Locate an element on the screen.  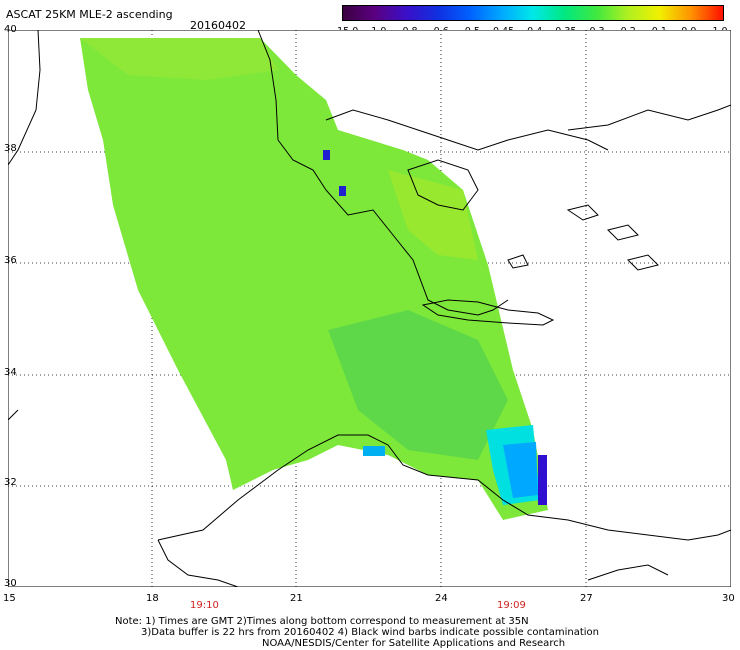
coast-albania-greece-west is located at coordinates (383, 173).